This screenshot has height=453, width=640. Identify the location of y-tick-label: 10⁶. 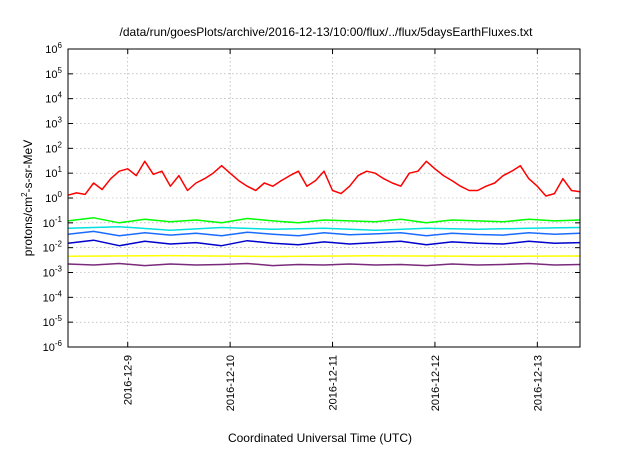
(53, 48).